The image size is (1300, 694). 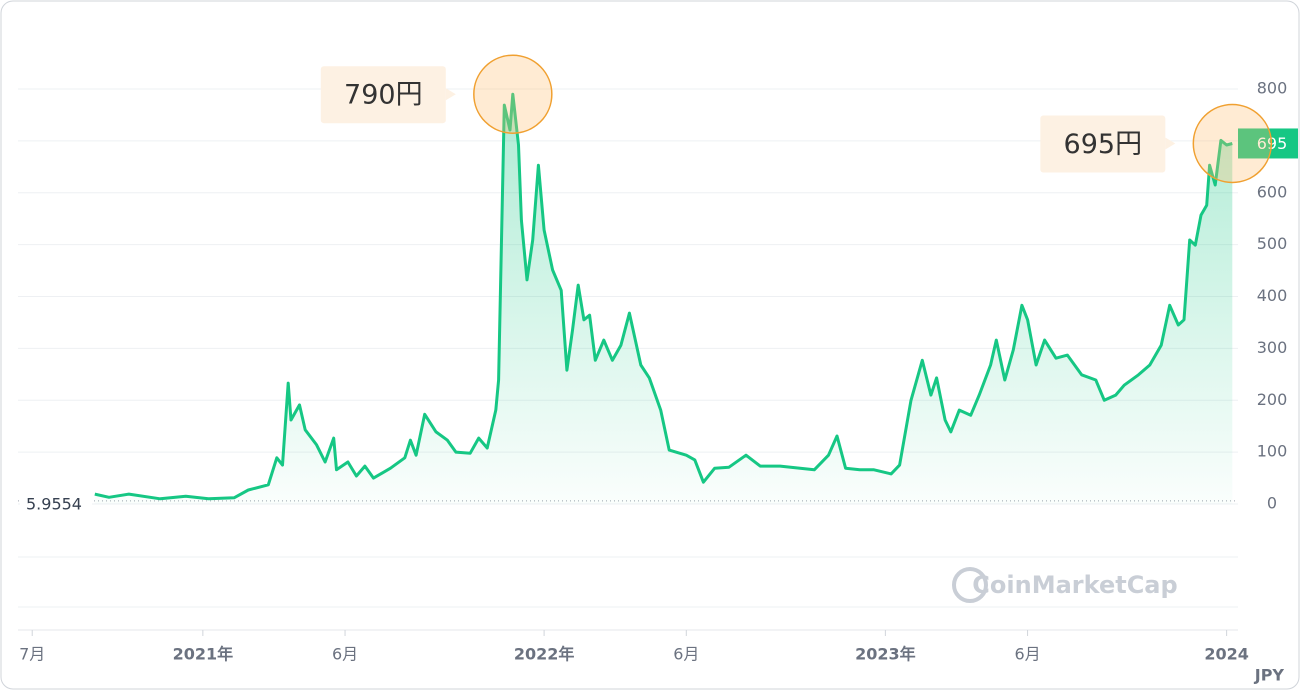 What do you see at coordinates (544, 654) in the screenshot?
I see `x-tick-label: 2022年` at bounding box center [544, 654].